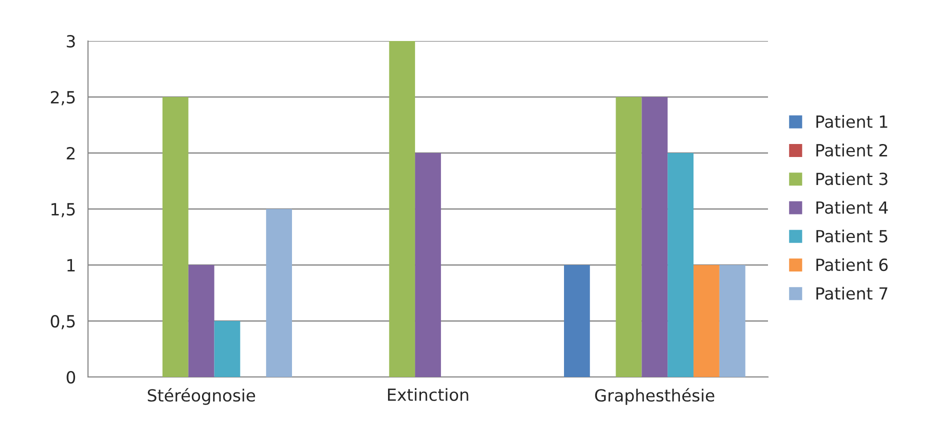 The image size is (944, 436). I want to click on legend-label: Patient 7, so click(852, 293).